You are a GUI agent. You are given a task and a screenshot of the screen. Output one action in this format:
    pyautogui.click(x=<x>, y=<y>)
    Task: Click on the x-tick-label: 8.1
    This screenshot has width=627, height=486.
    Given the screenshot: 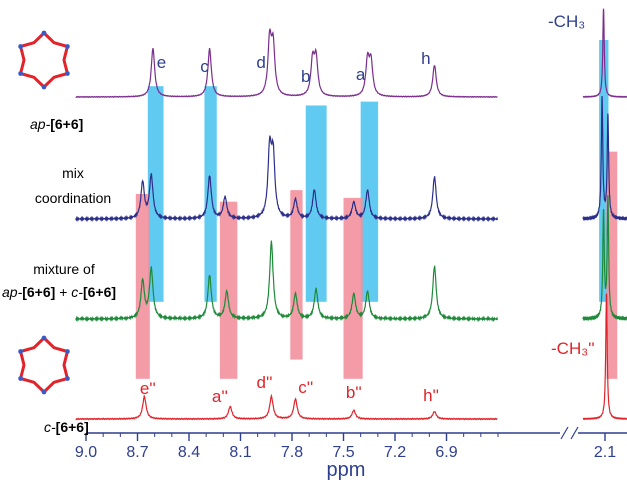 What is the action you would take?
    pyautogui.click(x=240, y=452)
    